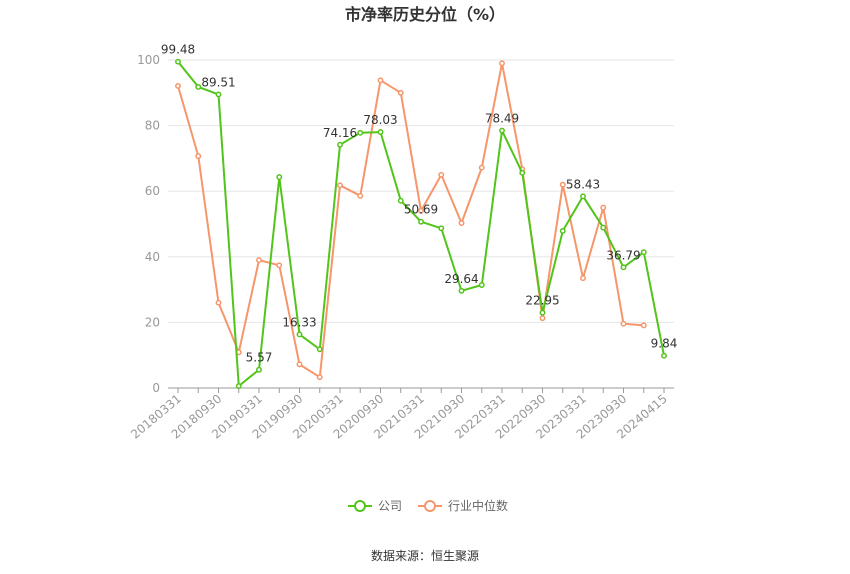 The width and height of the screenshot is (850, 574). Describe the element at coordinates (623, 255) in the screenshot. I see `data-label-22: 36.79` at that location.